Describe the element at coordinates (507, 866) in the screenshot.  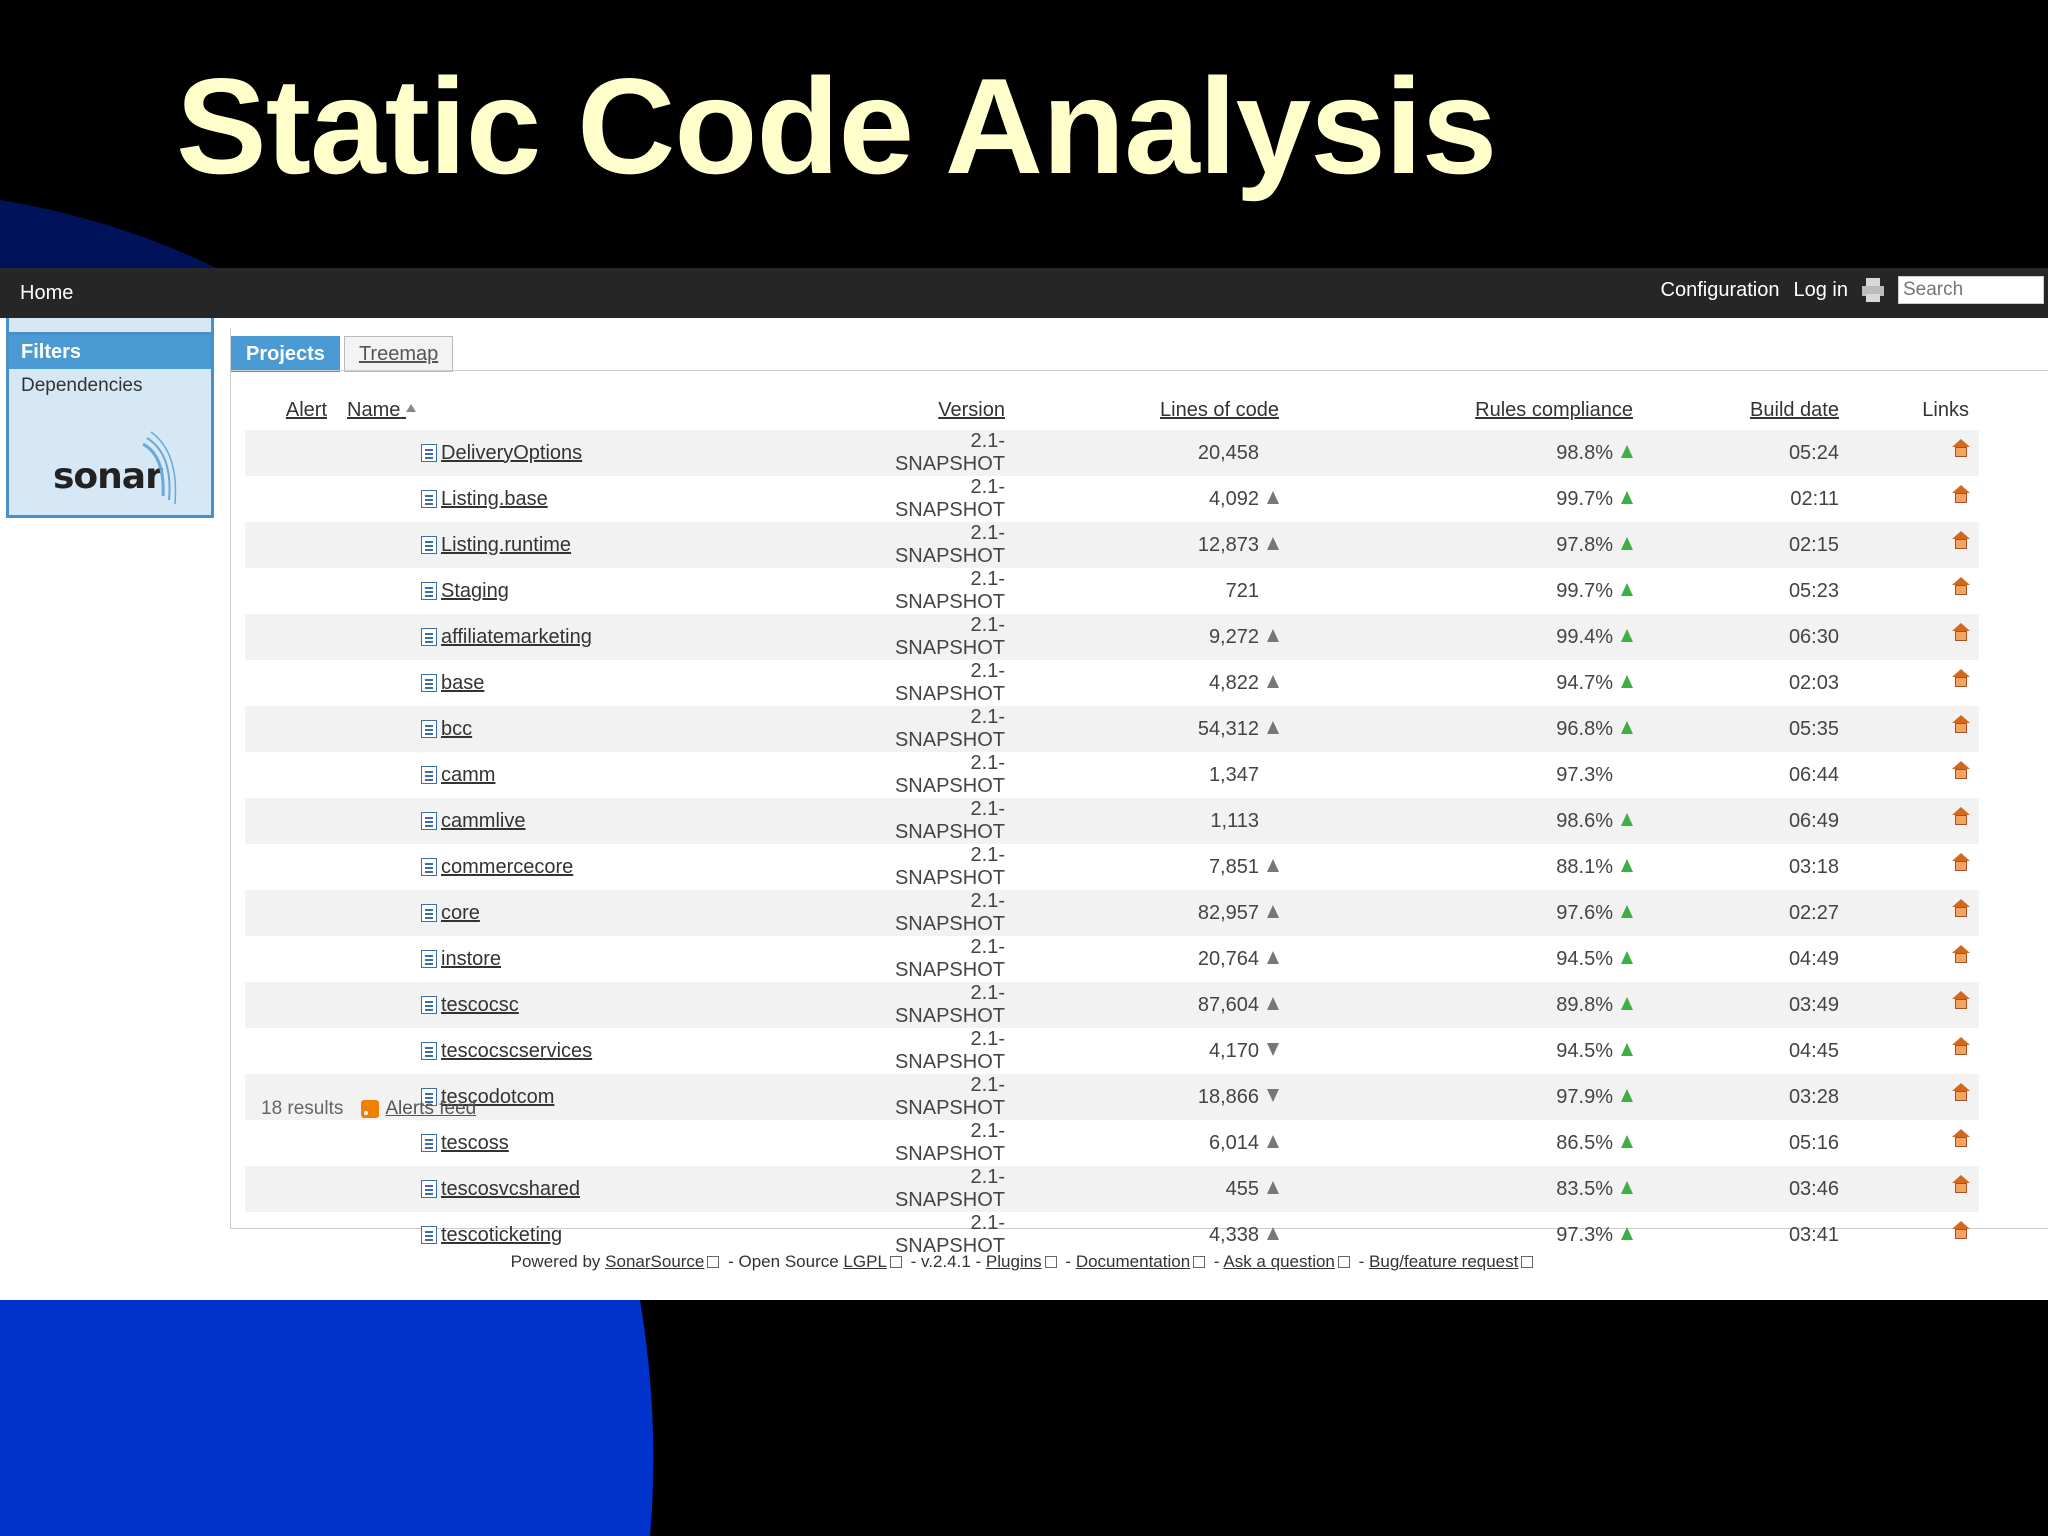
I see `project-link: commercecore` at that location.